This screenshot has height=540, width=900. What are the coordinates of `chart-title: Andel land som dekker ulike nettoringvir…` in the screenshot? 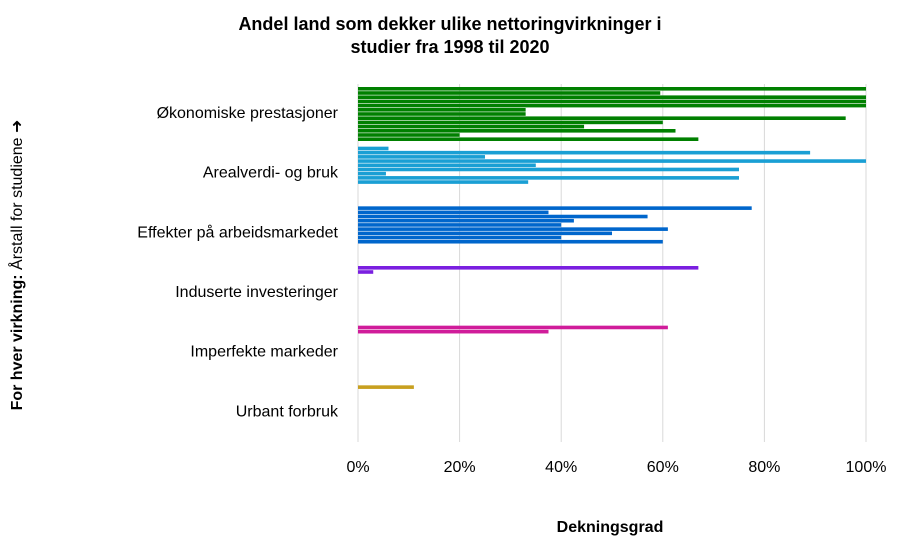 It's located at (449, 24).